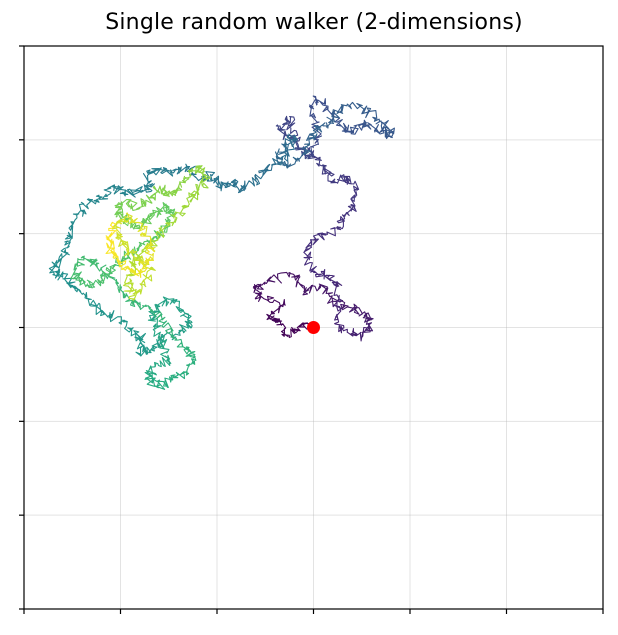  What do you see at coordinates (314, 22) in the screenshot?
I see `chart-title: Single random walker (2-dimensions)` at bounding box center [314, 22].